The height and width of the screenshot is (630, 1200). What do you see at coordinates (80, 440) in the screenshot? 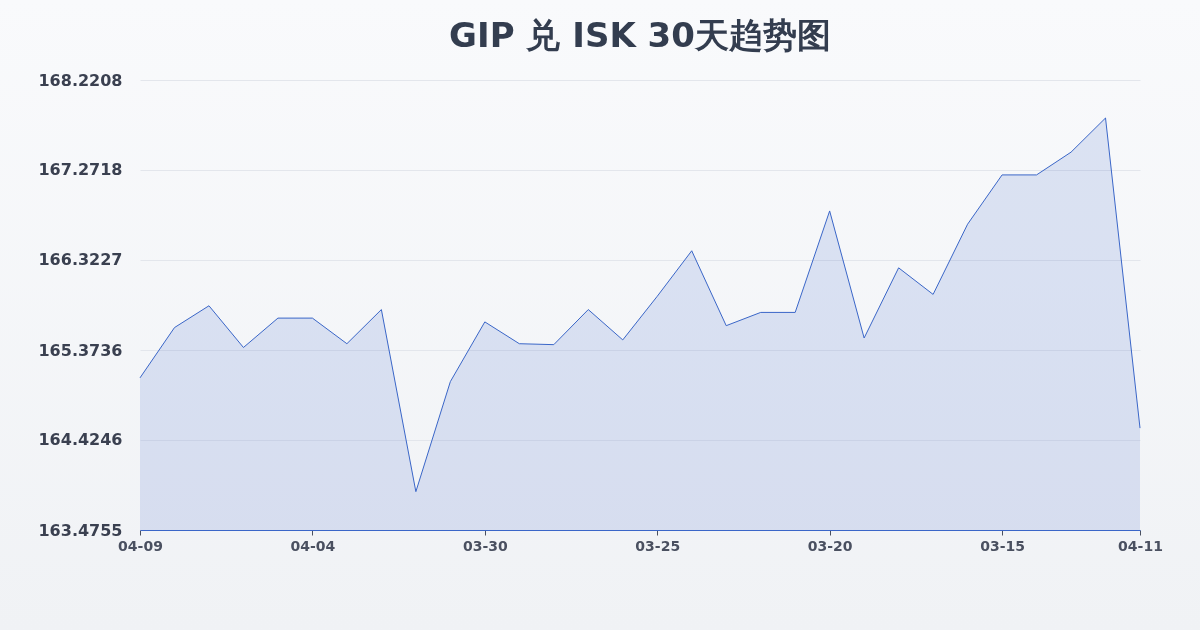
I see `y-tick-label: 164.4246` at bounding box center [80, 440].